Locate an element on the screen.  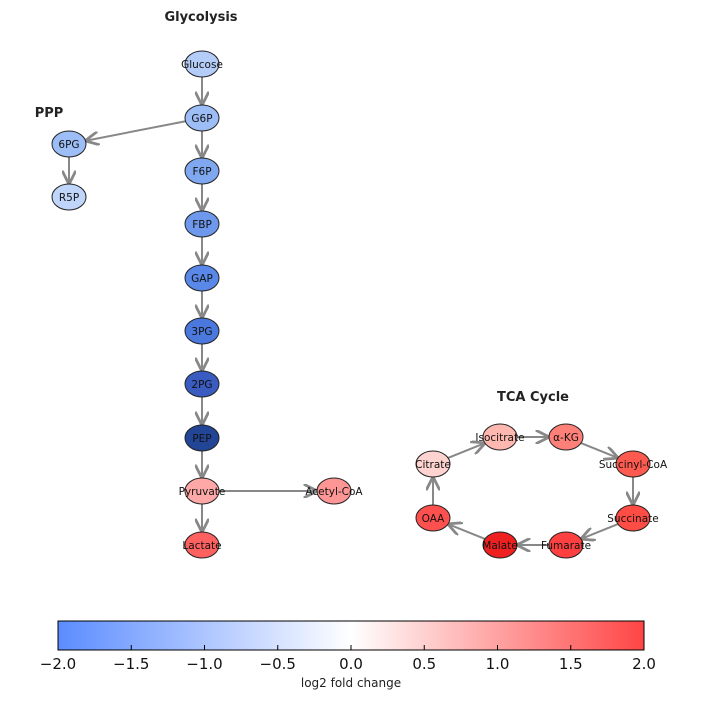
node-label: OAA is located at coordinates (434, 519).